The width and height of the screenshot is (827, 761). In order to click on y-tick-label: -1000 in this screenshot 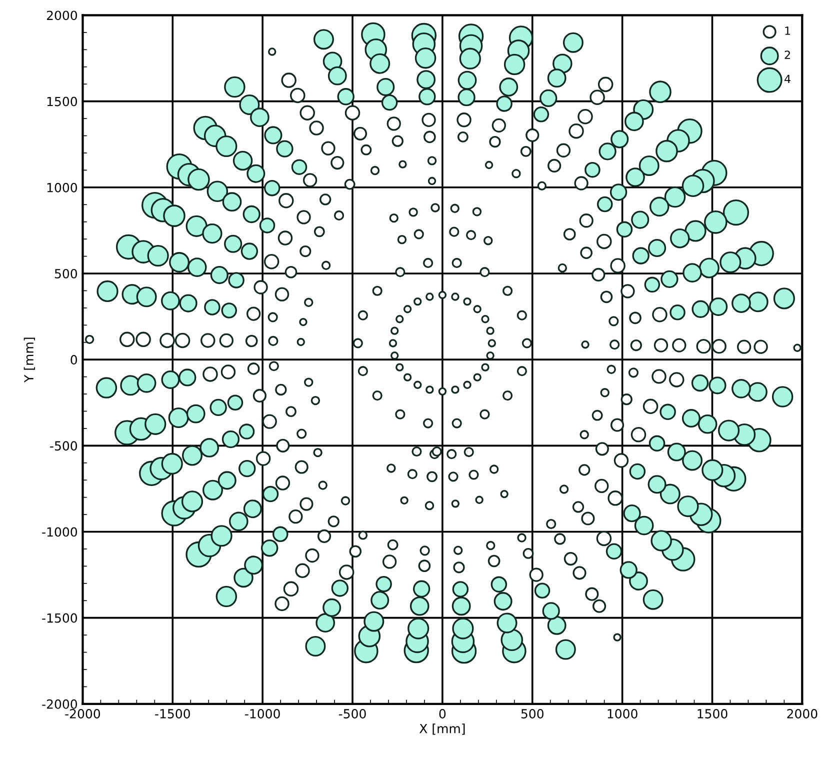, I will do `click(60, 532)`.